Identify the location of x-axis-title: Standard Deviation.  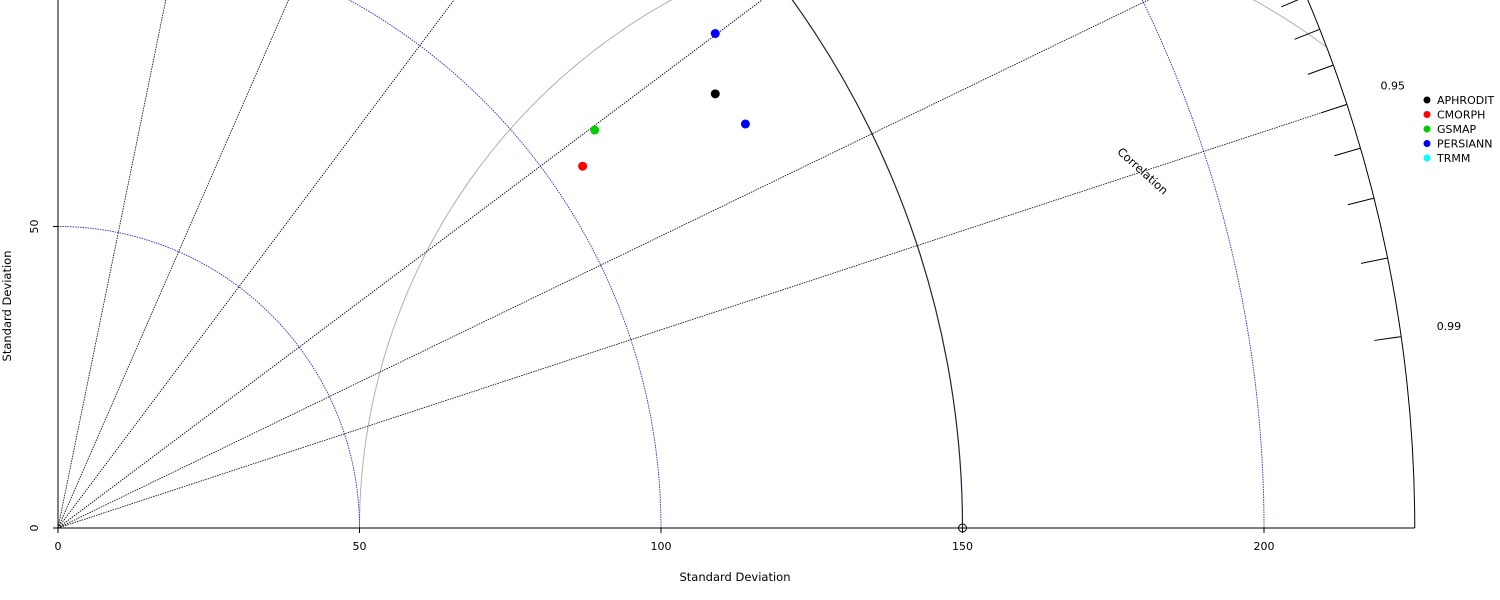
(735, 577).